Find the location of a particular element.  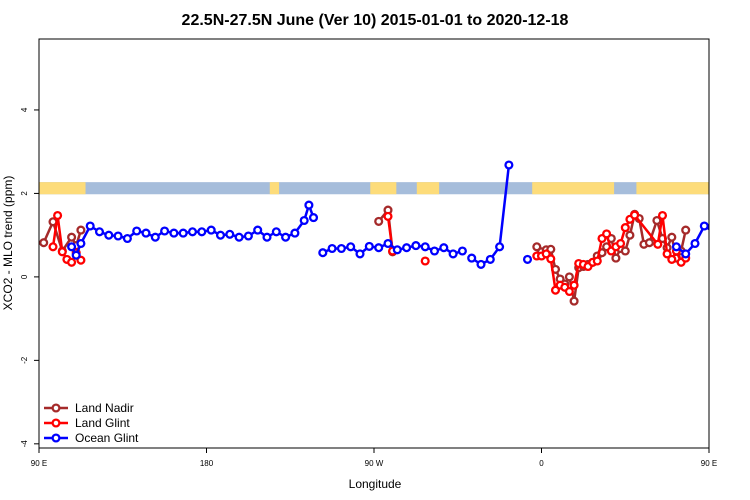

x-axis-label: Longitude is located at coordinates (375, 484).